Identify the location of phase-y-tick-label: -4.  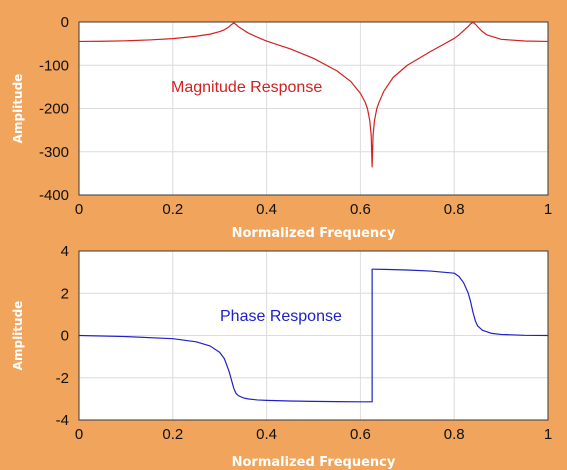
(62, 420).